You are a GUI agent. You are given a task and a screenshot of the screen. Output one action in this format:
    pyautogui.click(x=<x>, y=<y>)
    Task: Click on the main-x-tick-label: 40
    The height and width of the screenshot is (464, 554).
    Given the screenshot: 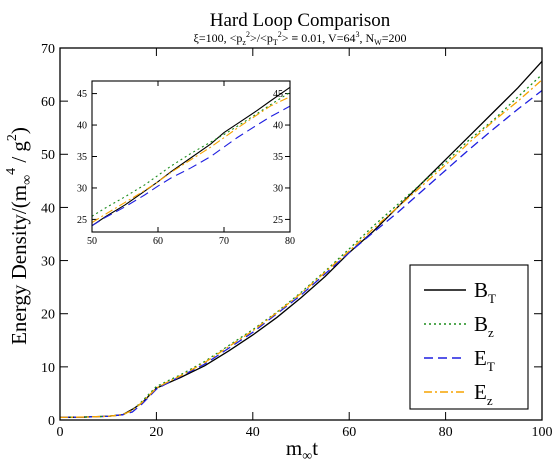 What is the action you would take?
    pyautogui.click(x=253, y=432)
    